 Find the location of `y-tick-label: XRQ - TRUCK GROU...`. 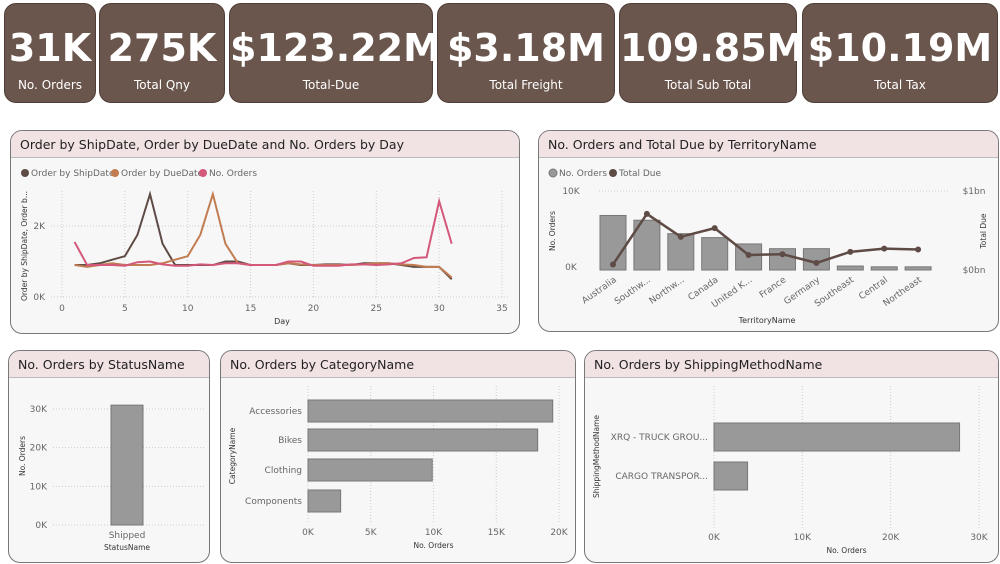

y-tick-label: XRQ - TRUCK GROU... is located at coordinates (659, 438).